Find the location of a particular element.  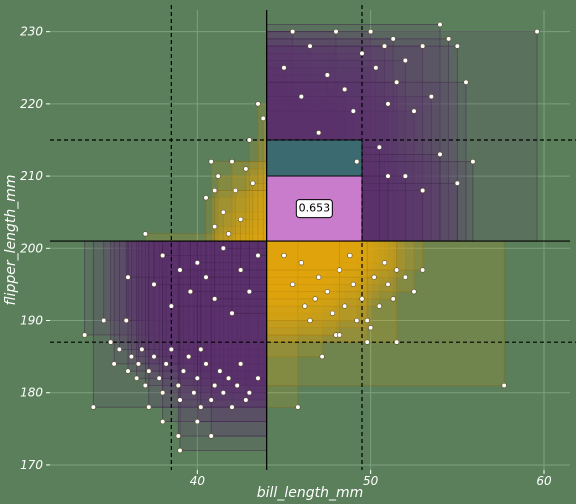

y-axis: 170 180 190 200 210 220 230 is located at coordinates (35, 248).